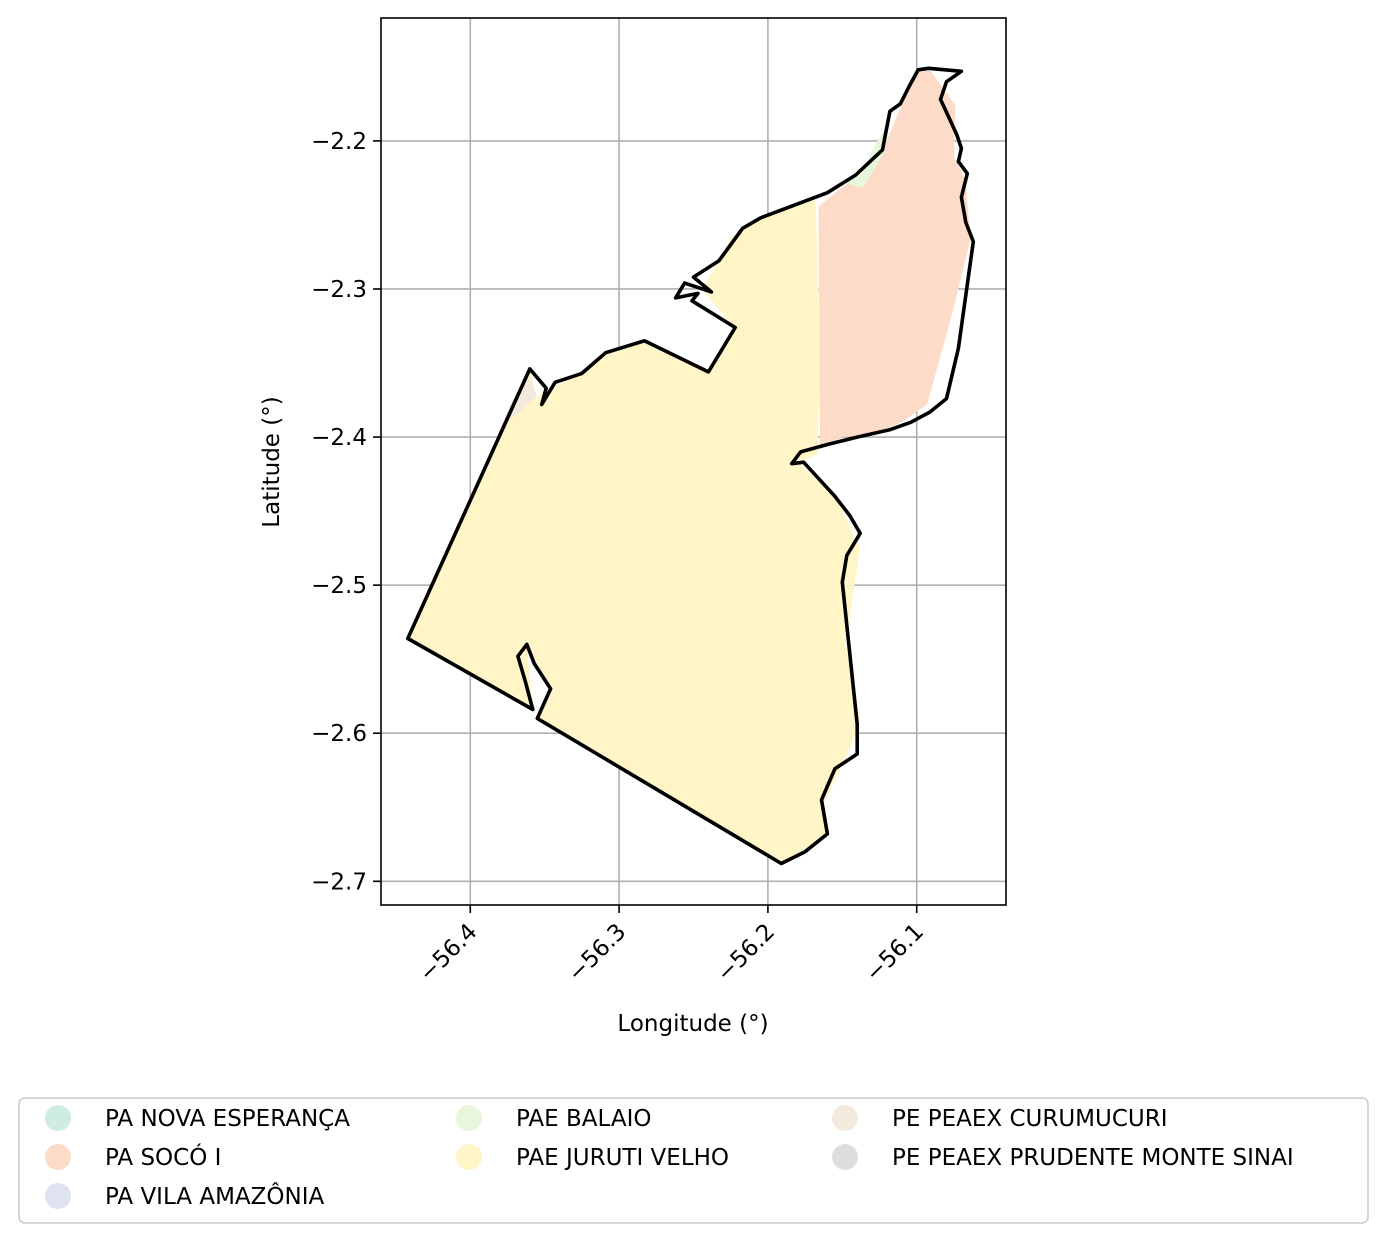 Image resolution: width=1387 pixels, height=1242 pixels. I want to click on y-tick-label: −2.7, so click(339, 882).